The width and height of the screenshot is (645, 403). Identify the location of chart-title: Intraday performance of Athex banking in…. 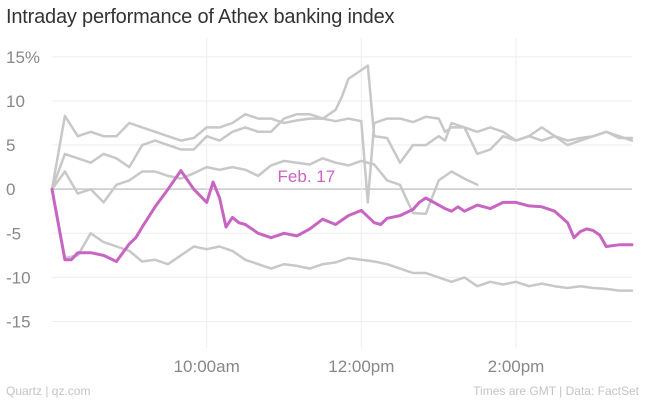
(200, 17).